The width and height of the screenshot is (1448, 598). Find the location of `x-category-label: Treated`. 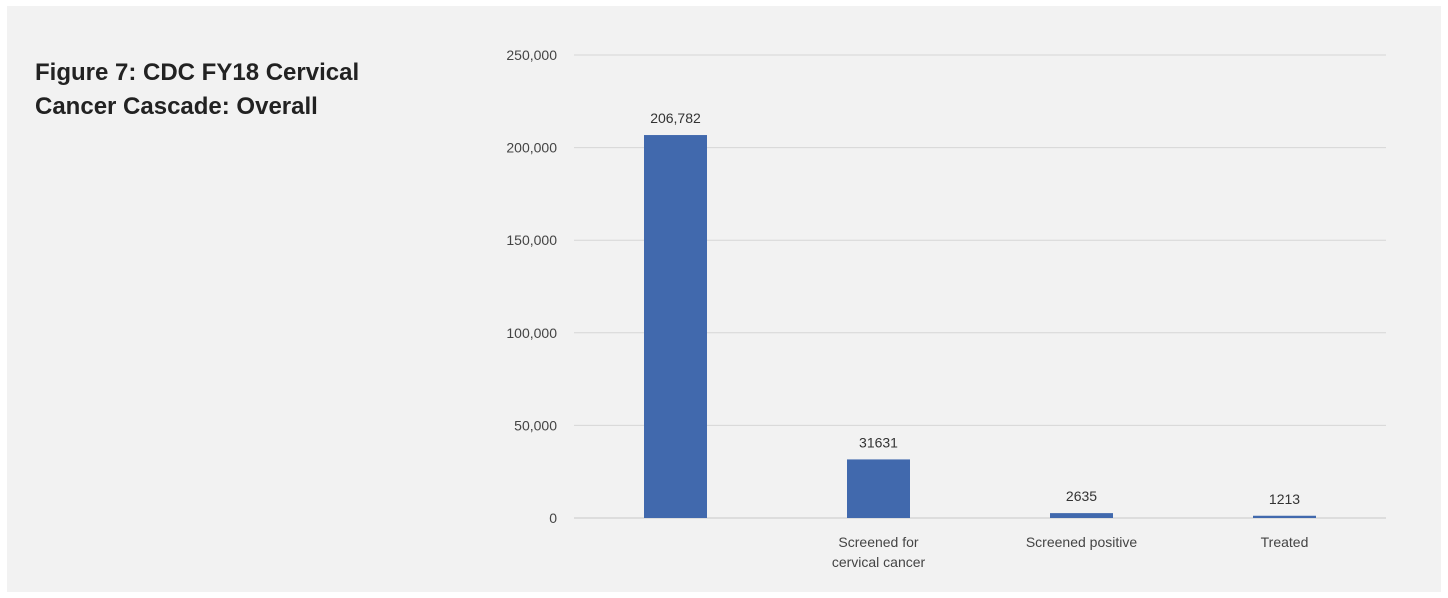

x-category-label: Treated is located at coordinates (1285, 542).